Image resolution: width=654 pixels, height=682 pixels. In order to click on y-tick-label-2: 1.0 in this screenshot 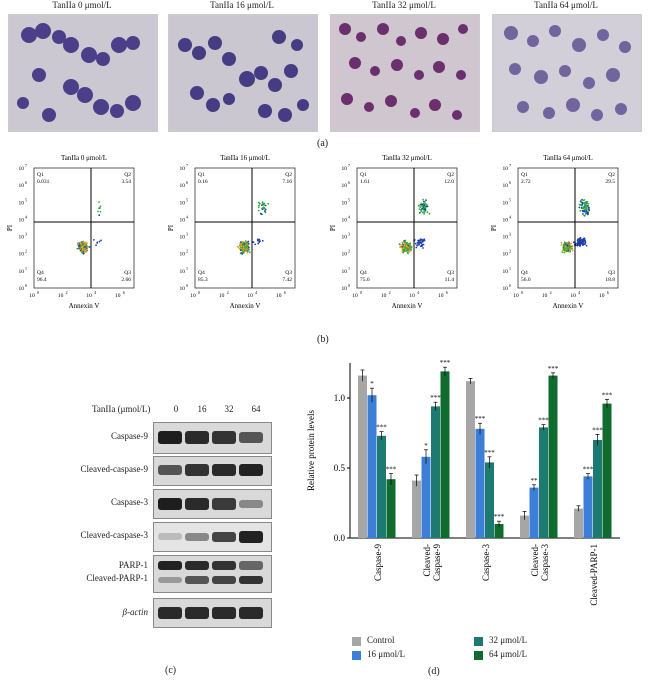, I will do `click(340, 398)`.